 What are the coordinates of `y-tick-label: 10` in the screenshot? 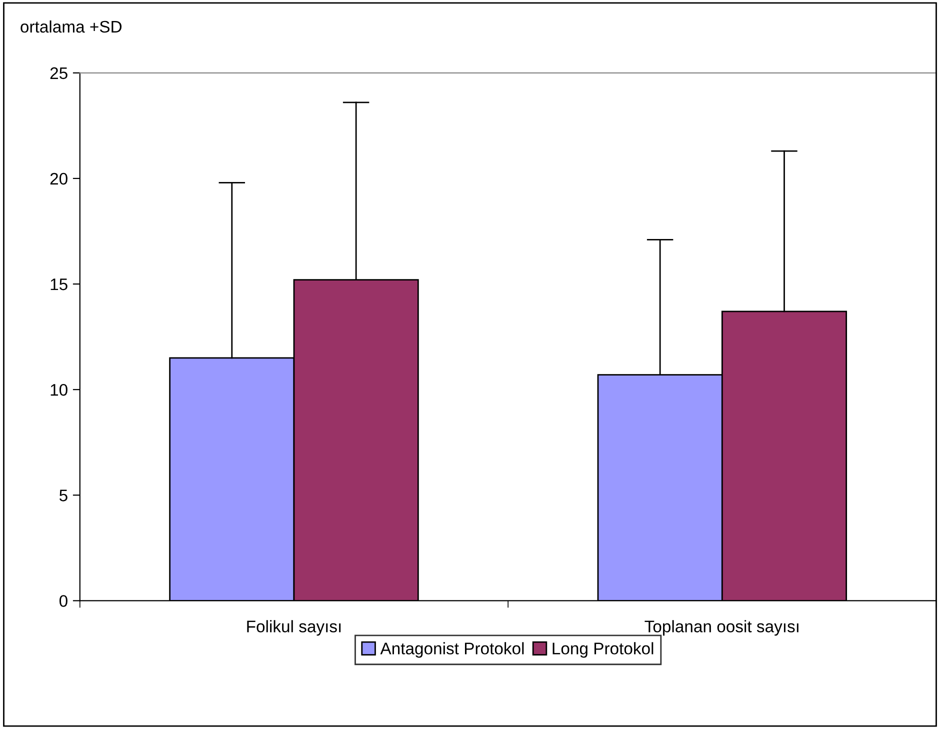 It's located at (59, 390).